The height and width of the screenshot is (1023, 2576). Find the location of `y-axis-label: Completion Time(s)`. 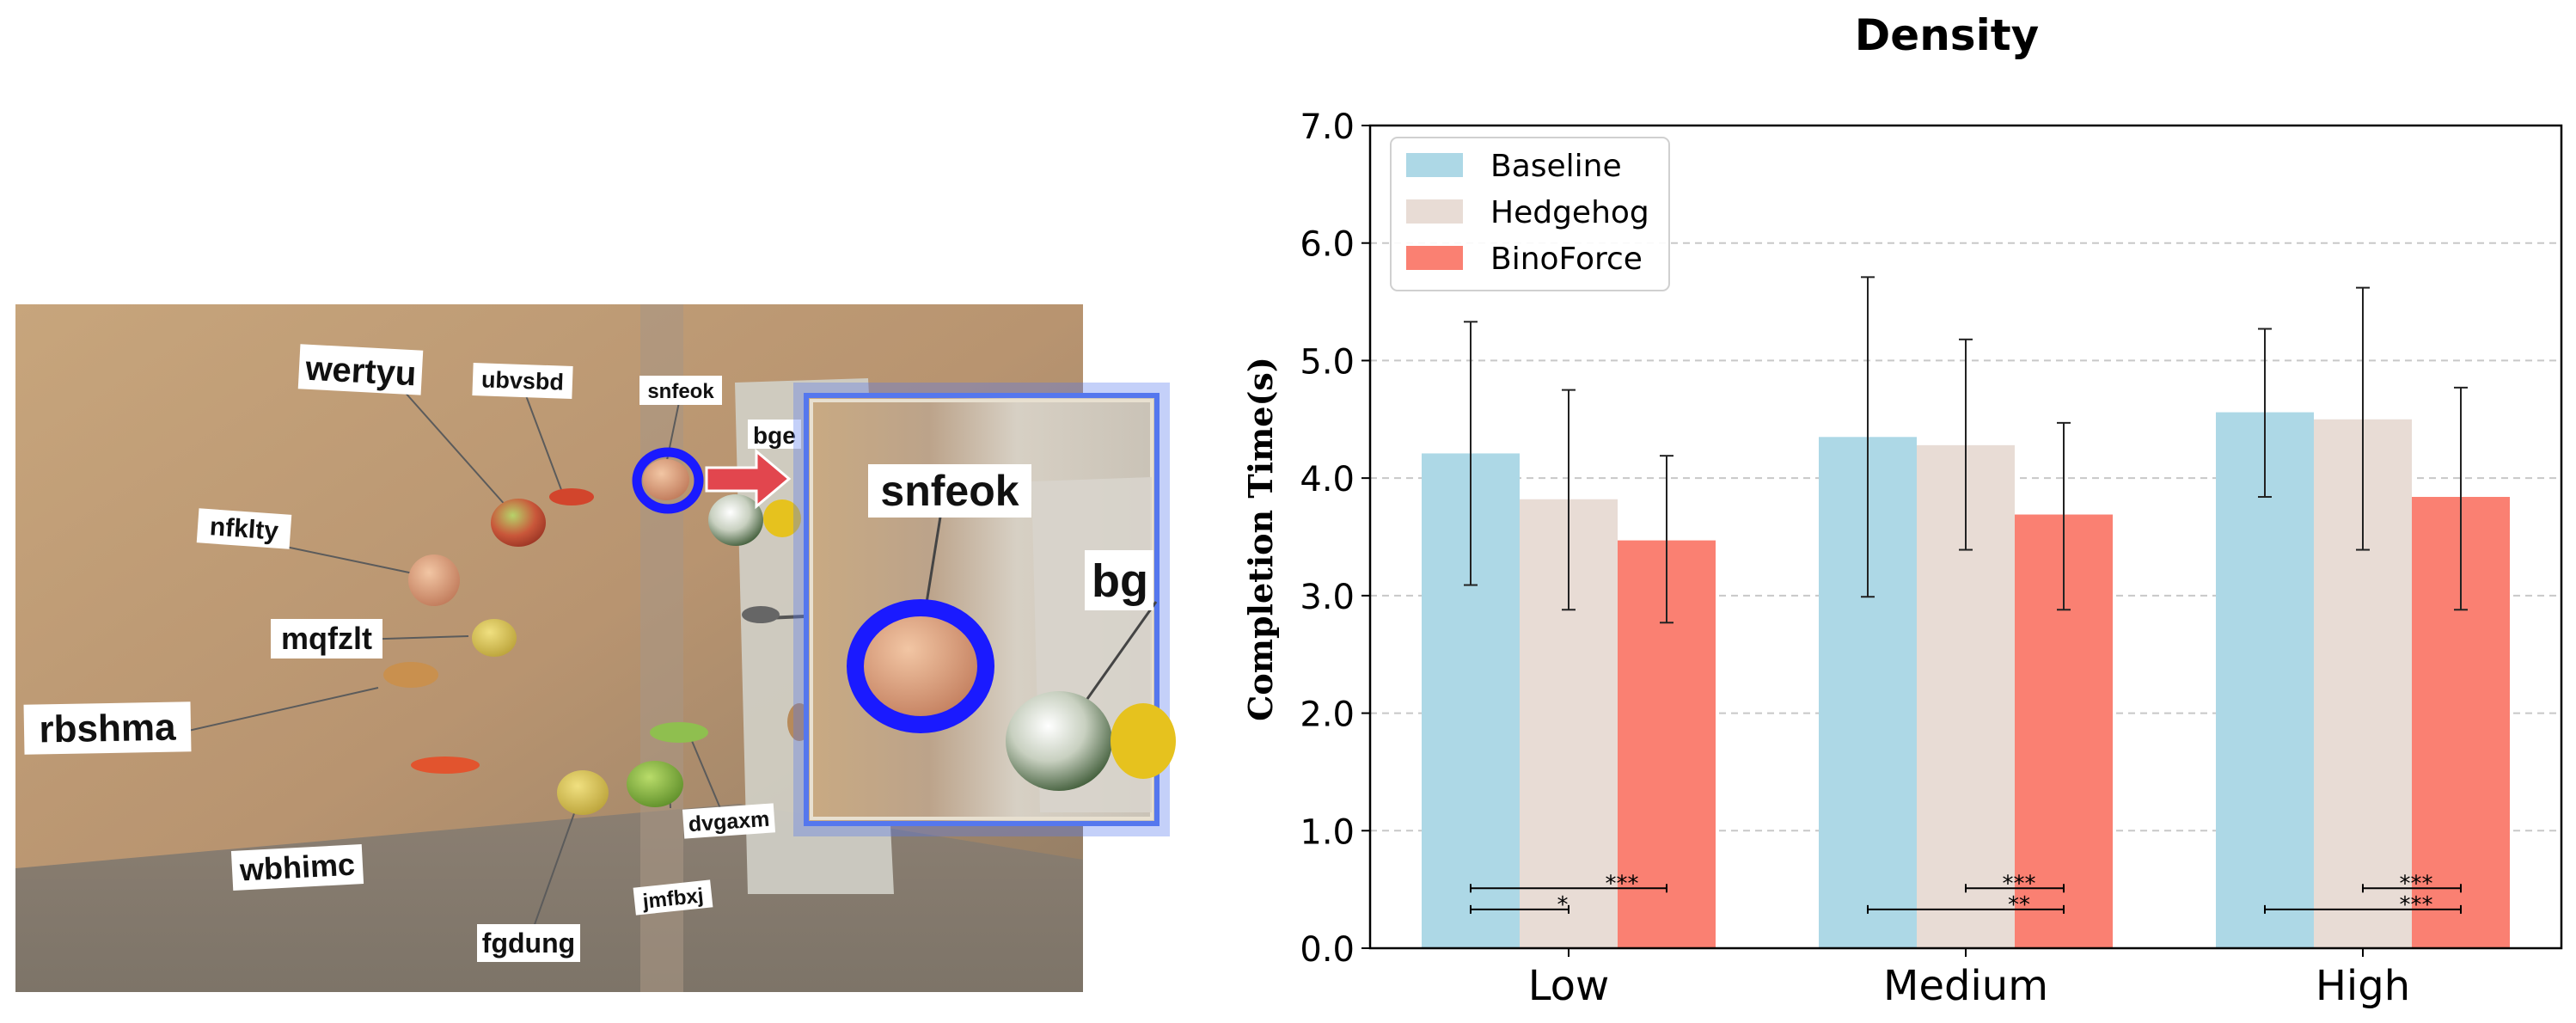

y-axis-label: Completion Time(s) is located at coordinates (1260, 539).